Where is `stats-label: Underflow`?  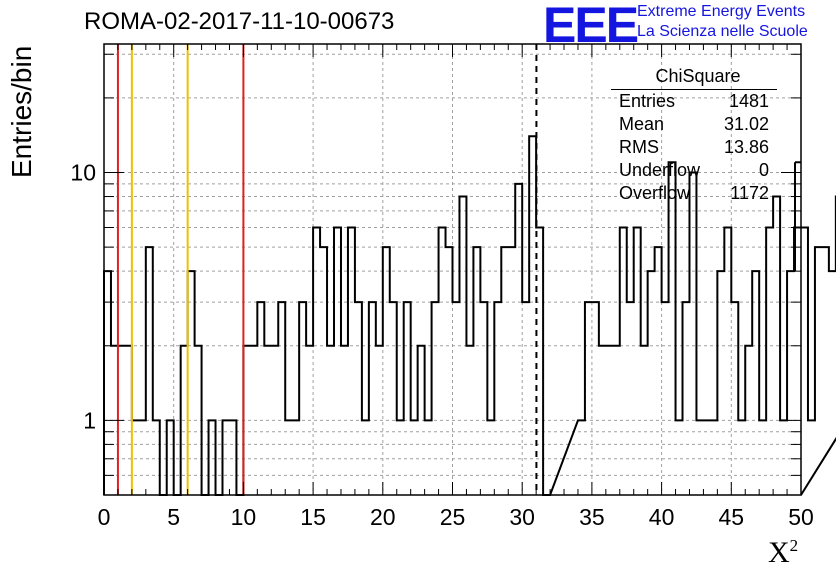
stats-label: Underflow is located at coordinates (660, 170).